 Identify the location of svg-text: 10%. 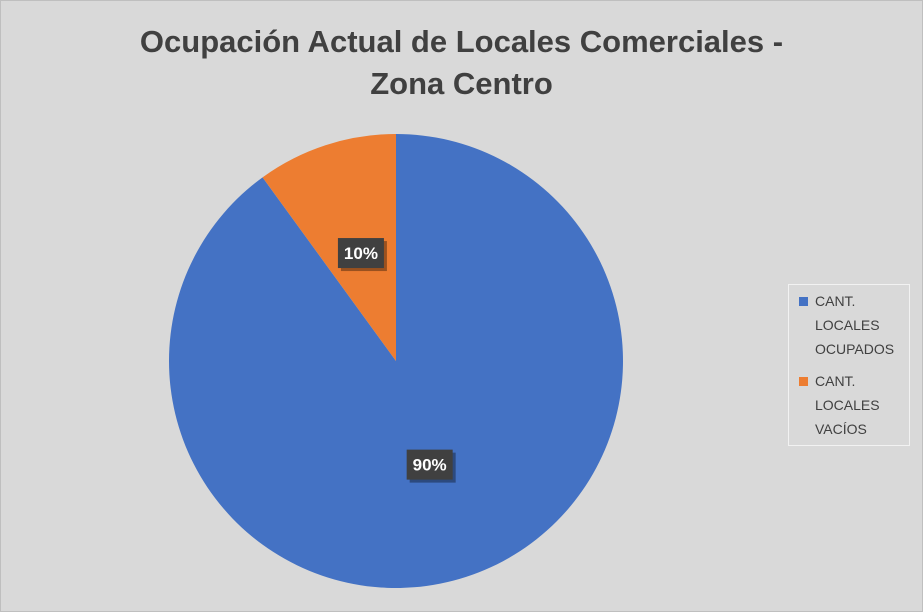
(361, 253).